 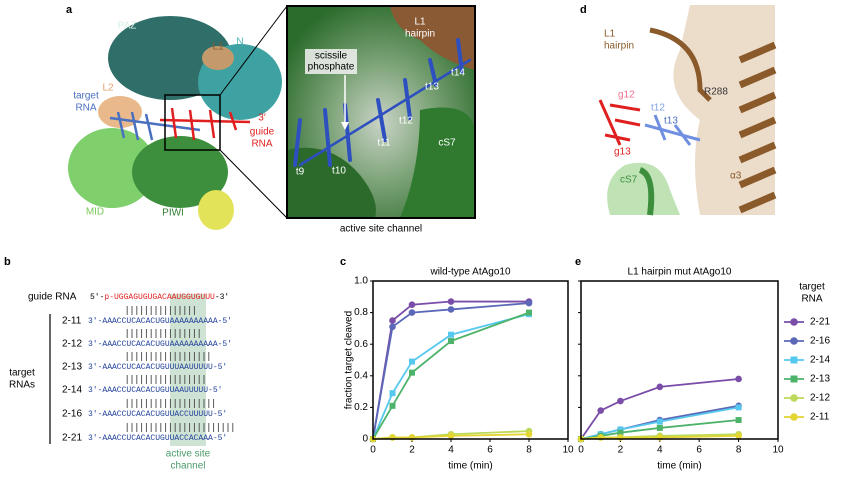 What do you see at coordinates (811, 299) in the screenshot?
I see `legend-title: RNA` at bounding box center [811, 299].